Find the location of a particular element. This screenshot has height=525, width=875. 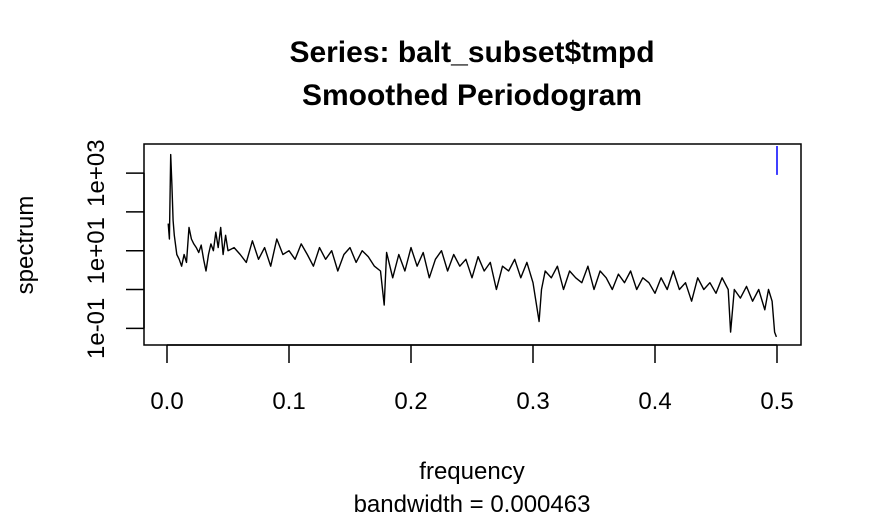

x-axis: 0.0 0.1 0.2 0.3 0.4 0.5 is located at coordinates (472, 379).